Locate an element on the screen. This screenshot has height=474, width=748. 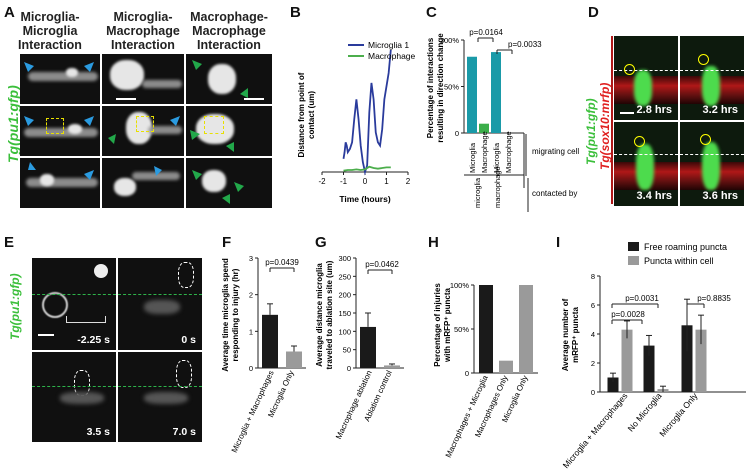
panel-g-ytick-label: 0 is located at coordinates (349, 368).